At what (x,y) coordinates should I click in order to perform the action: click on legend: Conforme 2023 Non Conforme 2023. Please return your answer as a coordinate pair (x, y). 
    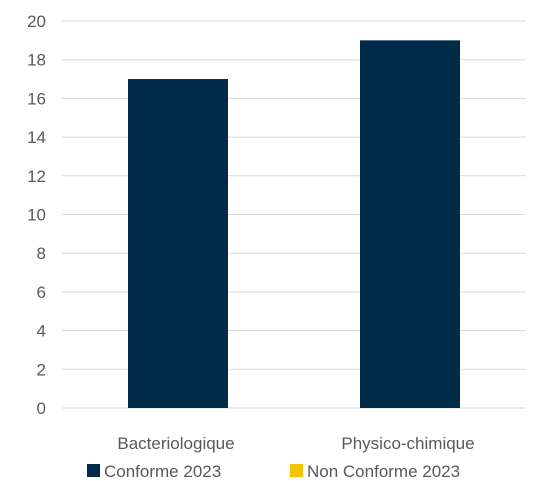
    Looking at the image, I should click on (273, 471).